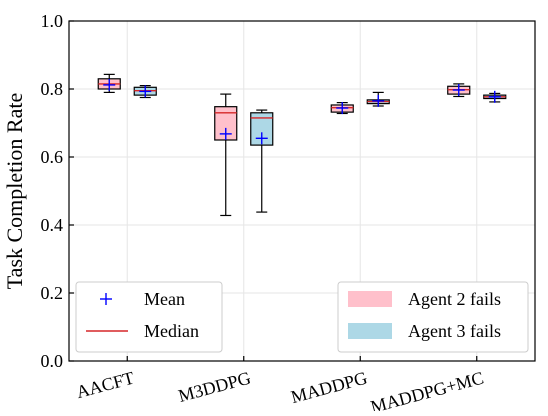 The image size is (548, 416). I want to click on legend-median-label: Median, so click(171, 331).